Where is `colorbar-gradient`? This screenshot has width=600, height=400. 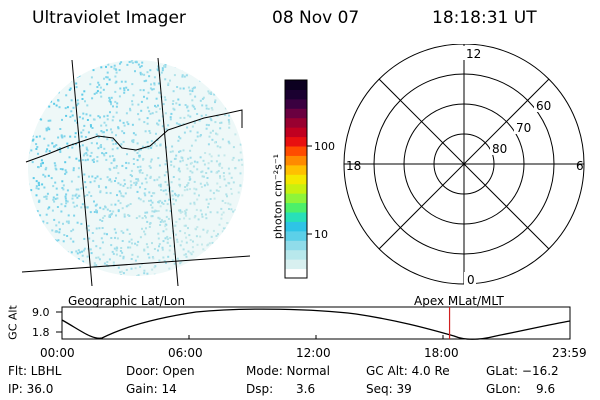 colorbar-gradient is located at coordinates (296, 179).